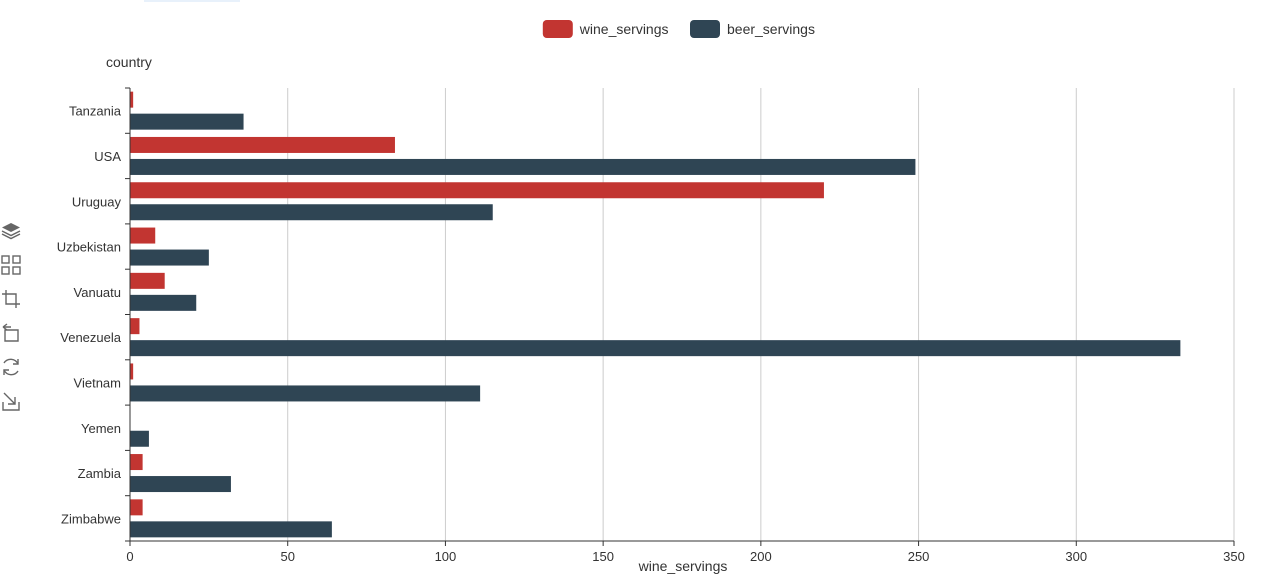  Describe the element at coordinates (477, 190) in the screenshot. I see `bar-wine-servings-uruguay` at that location.